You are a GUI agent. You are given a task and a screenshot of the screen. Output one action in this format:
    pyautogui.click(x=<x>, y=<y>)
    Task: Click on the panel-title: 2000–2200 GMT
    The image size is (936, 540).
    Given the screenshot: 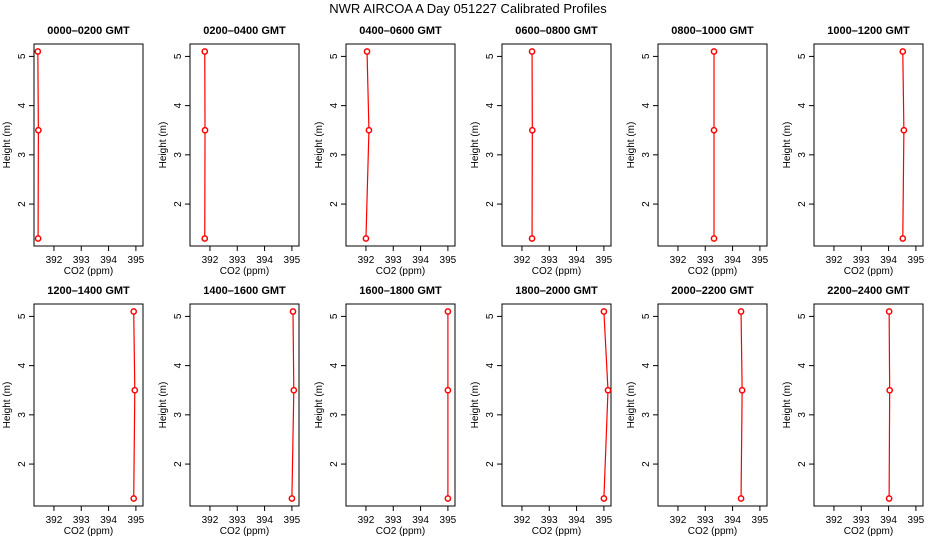 What is the action you would take?
    pyautogui.click(x=712, y=291)
    